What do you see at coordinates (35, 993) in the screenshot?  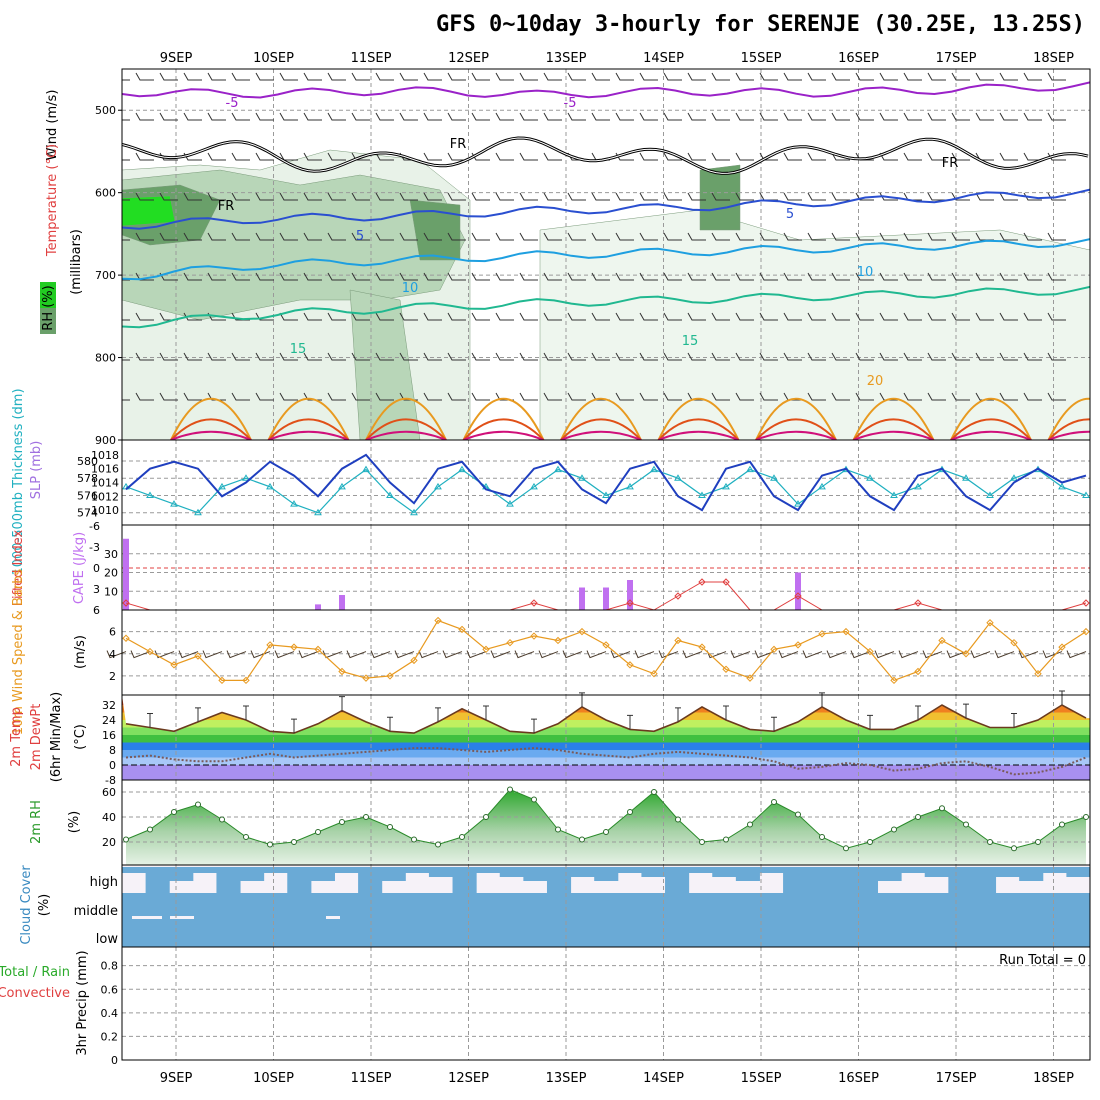 I see `precip-ylabel-convective: Convective` at bounding box center [35, 993].